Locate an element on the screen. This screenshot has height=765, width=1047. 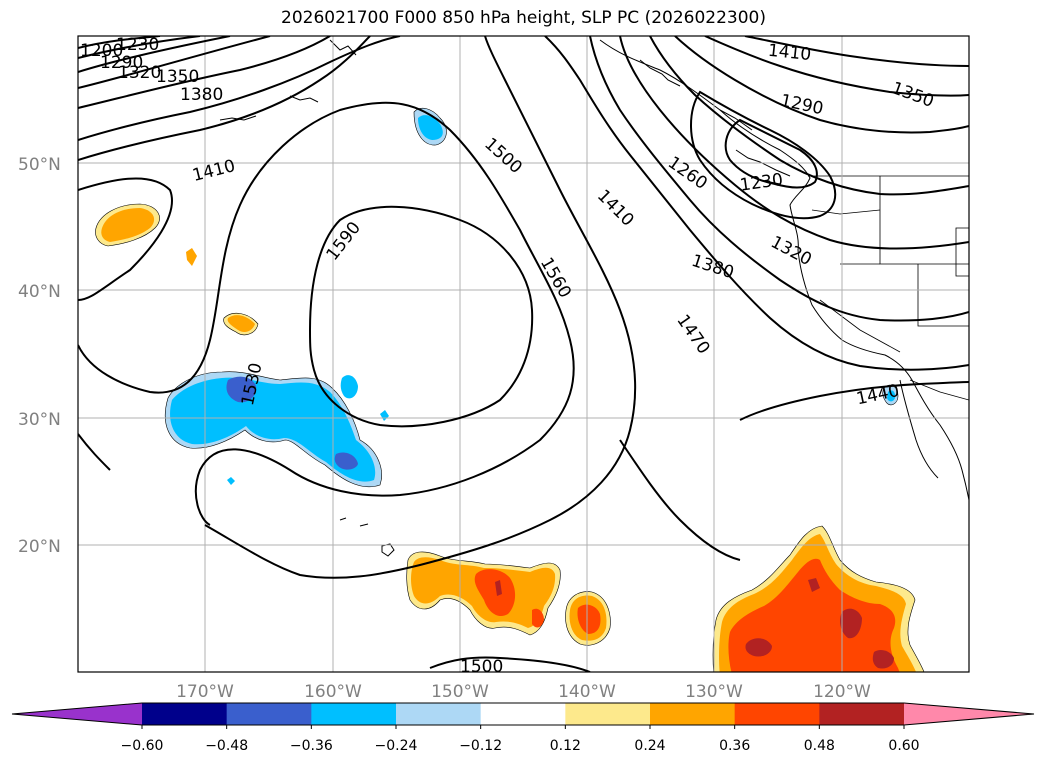
shade-patch-blue-1-core is located at coordinates (430, 127).